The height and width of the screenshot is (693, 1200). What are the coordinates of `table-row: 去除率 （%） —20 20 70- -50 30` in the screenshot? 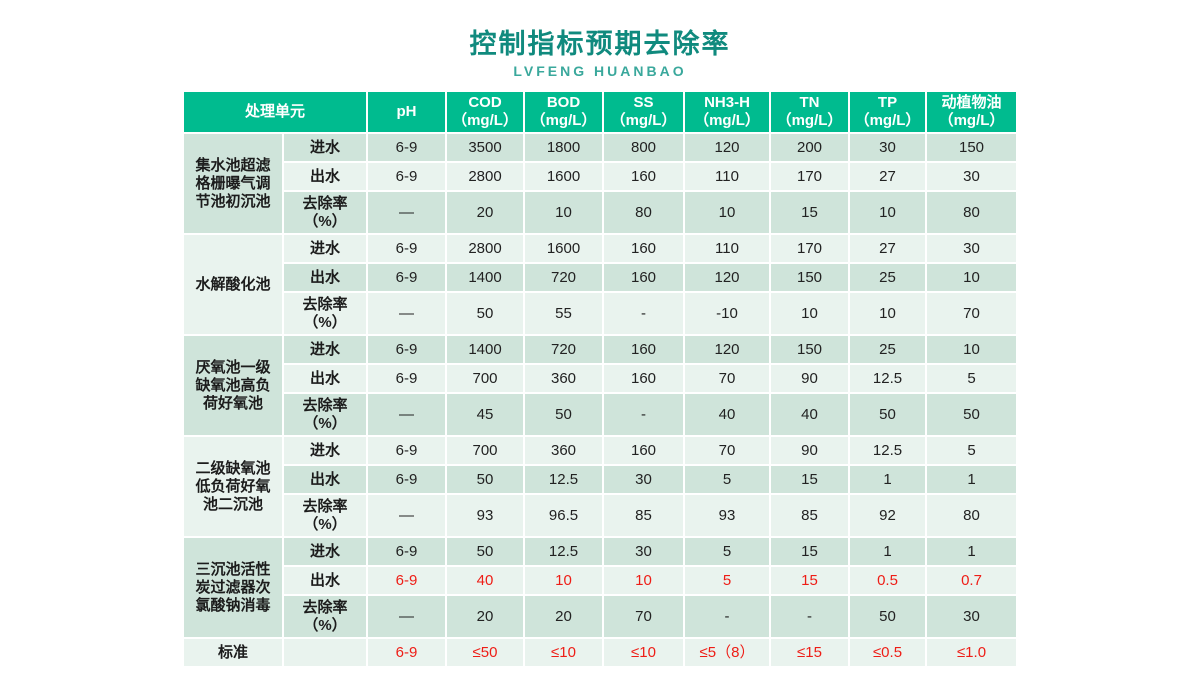 It's located at (600, 616).